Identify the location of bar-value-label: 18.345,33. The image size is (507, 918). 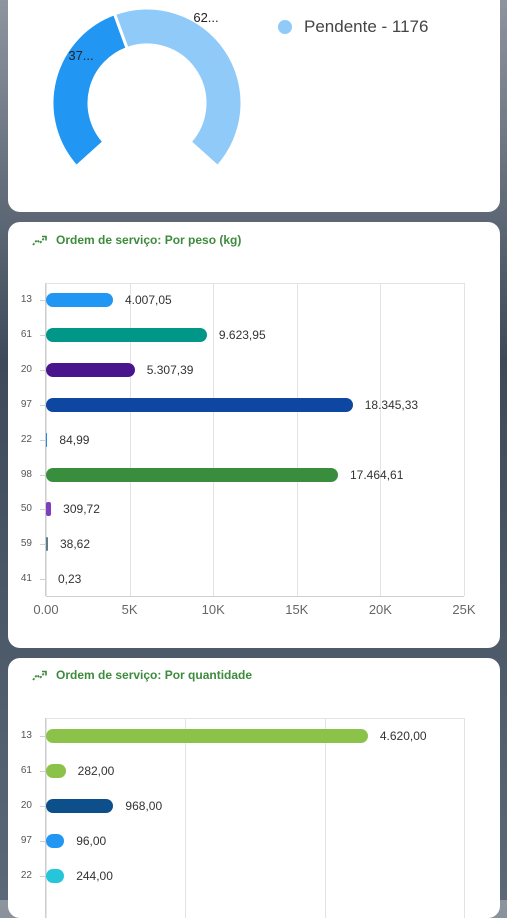
(391, 404).